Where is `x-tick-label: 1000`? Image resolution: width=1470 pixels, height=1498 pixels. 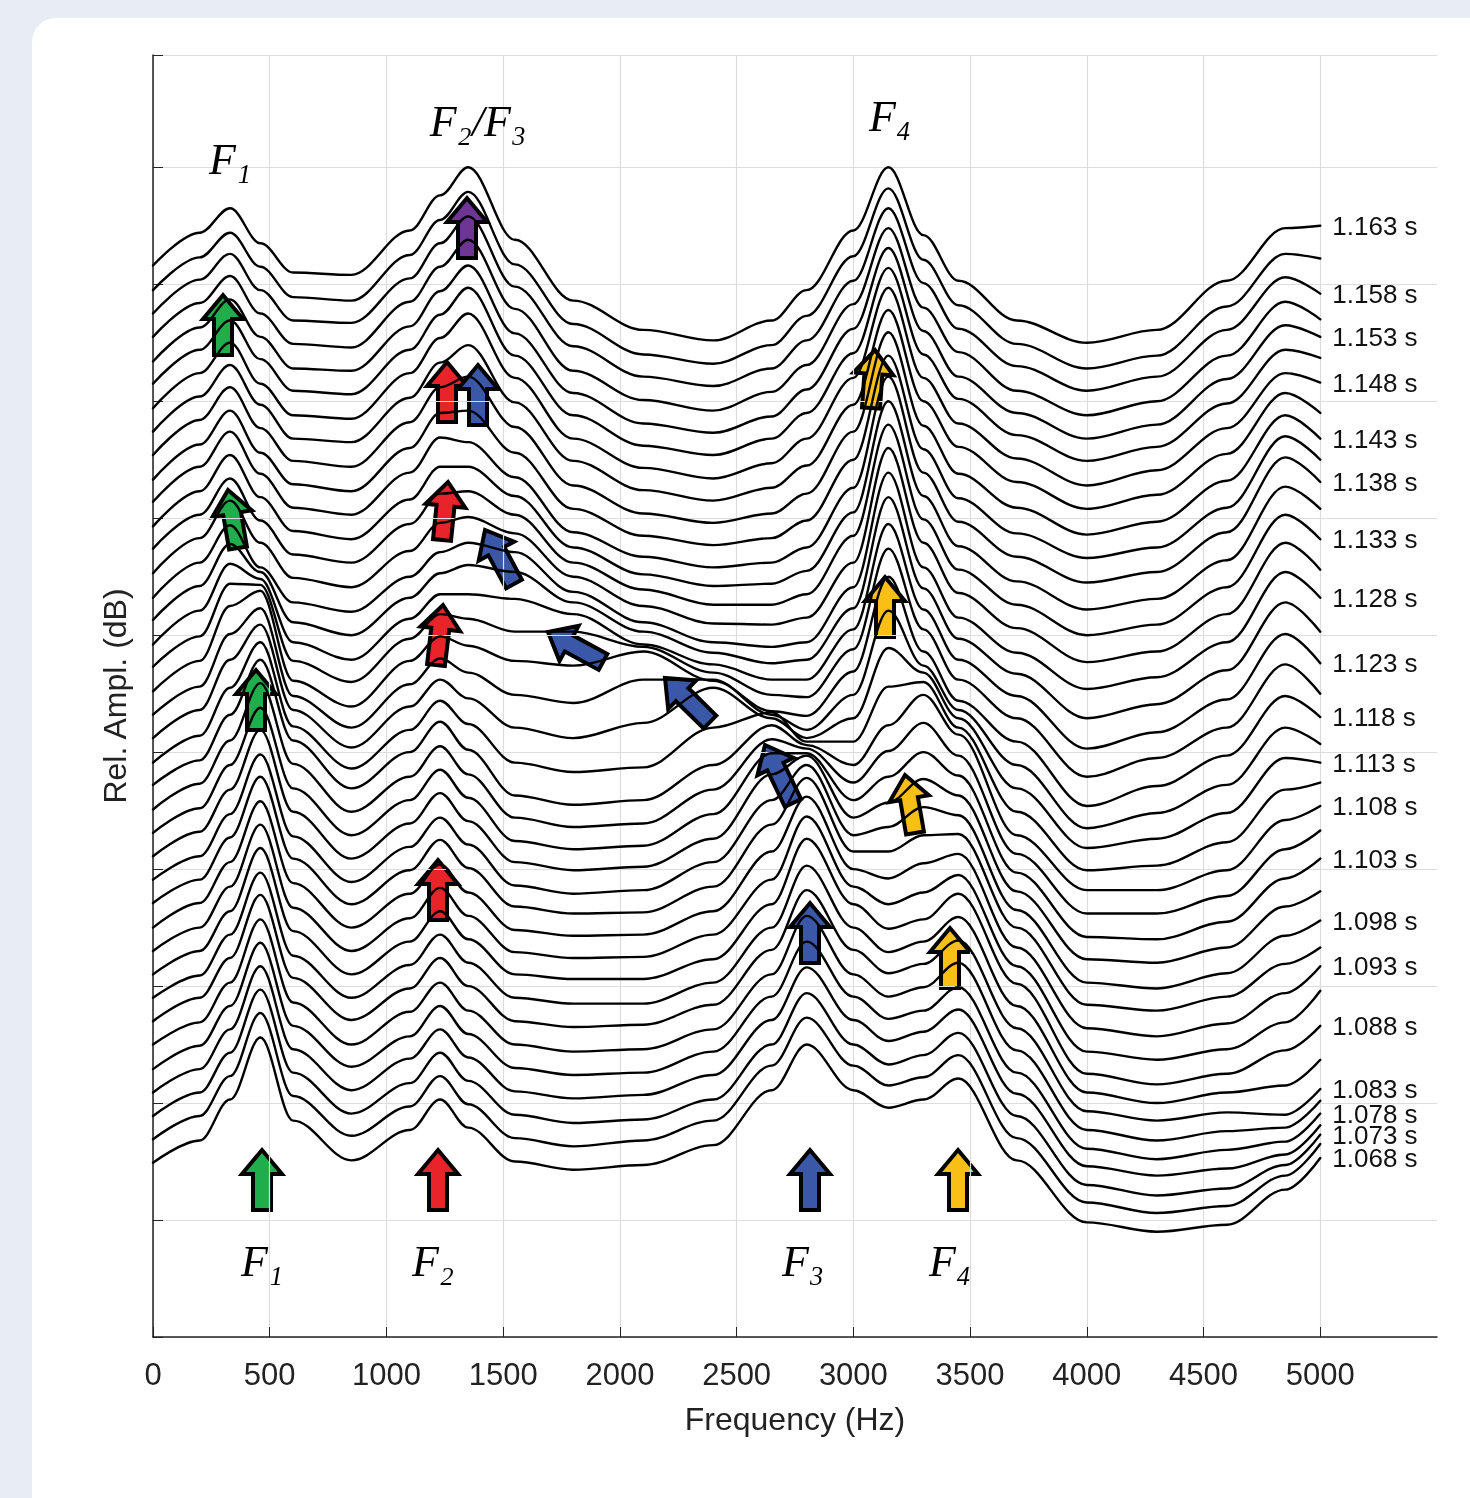 x-tick-label: 1000 is located at coordinates (386, 1374).